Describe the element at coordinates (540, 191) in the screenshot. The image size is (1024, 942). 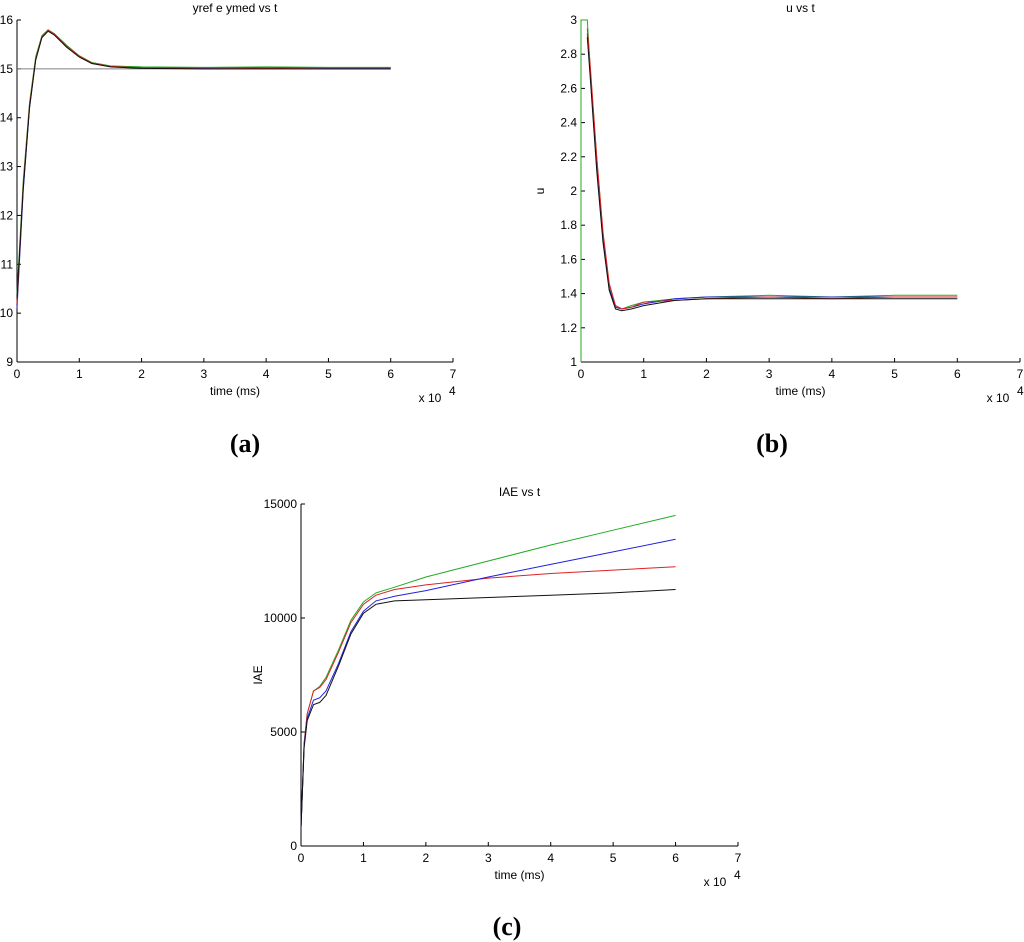
I see `y-axis-label: u` at that location.